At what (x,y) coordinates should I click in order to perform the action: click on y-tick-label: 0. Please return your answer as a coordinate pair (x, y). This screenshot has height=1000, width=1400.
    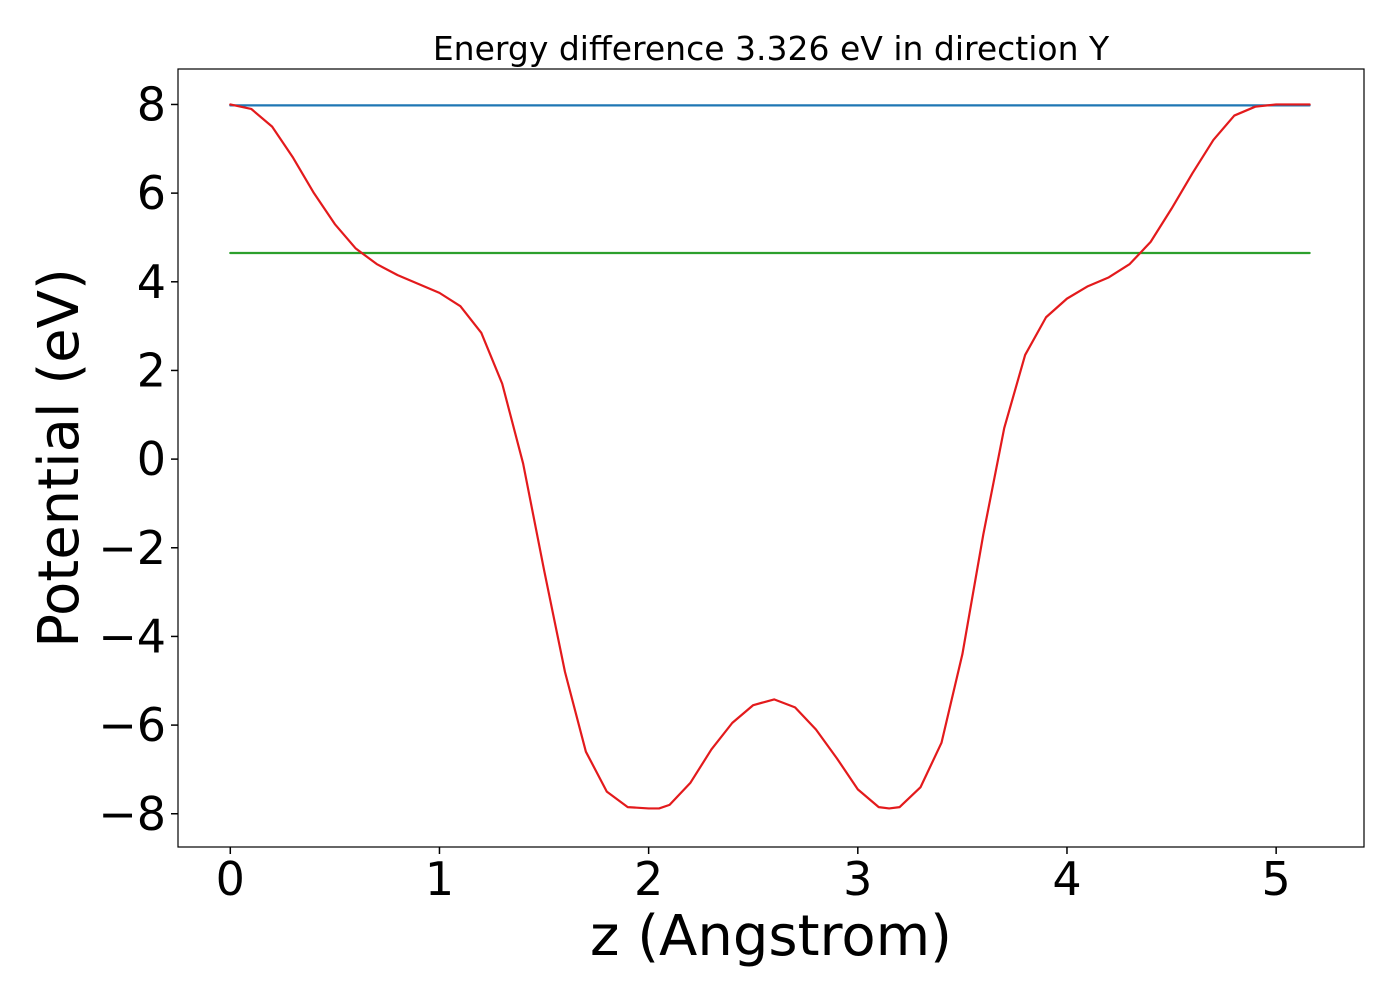
    Looking at the image, I should click on (151, 459).